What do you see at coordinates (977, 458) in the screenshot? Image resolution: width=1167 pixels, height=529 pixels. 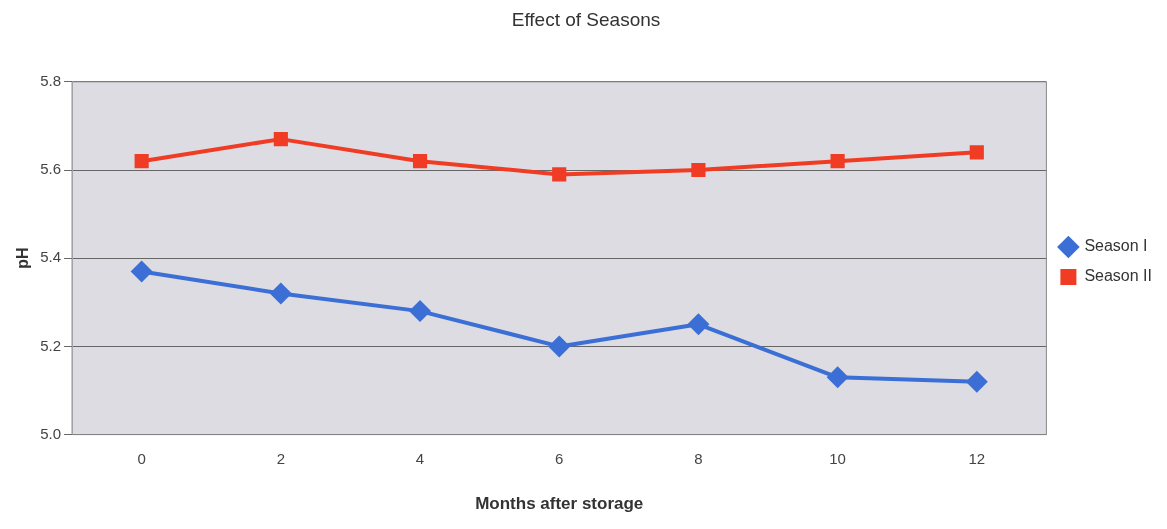 I see `x-tick-label: 12` at bounding box center [977, 458].